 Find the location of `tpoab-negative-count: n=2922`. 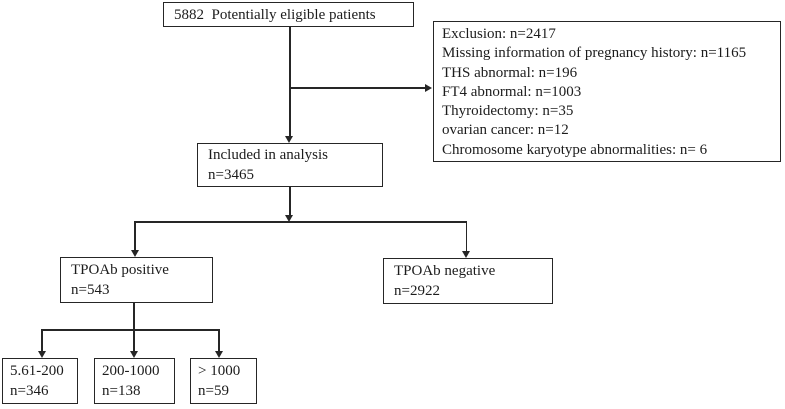

tpoab-negative-count: n=2922 is located at coordinates (417, 291).